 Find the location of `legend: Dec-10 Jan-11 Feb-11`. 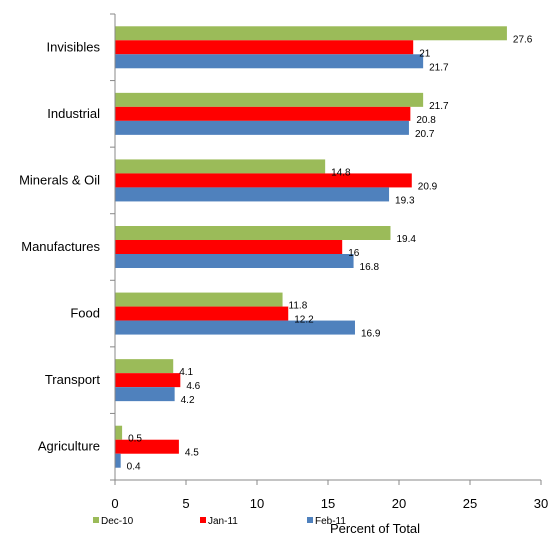

legend: Dec-10 Jan-11 Feb-11 is located at coordinates (219, 521).